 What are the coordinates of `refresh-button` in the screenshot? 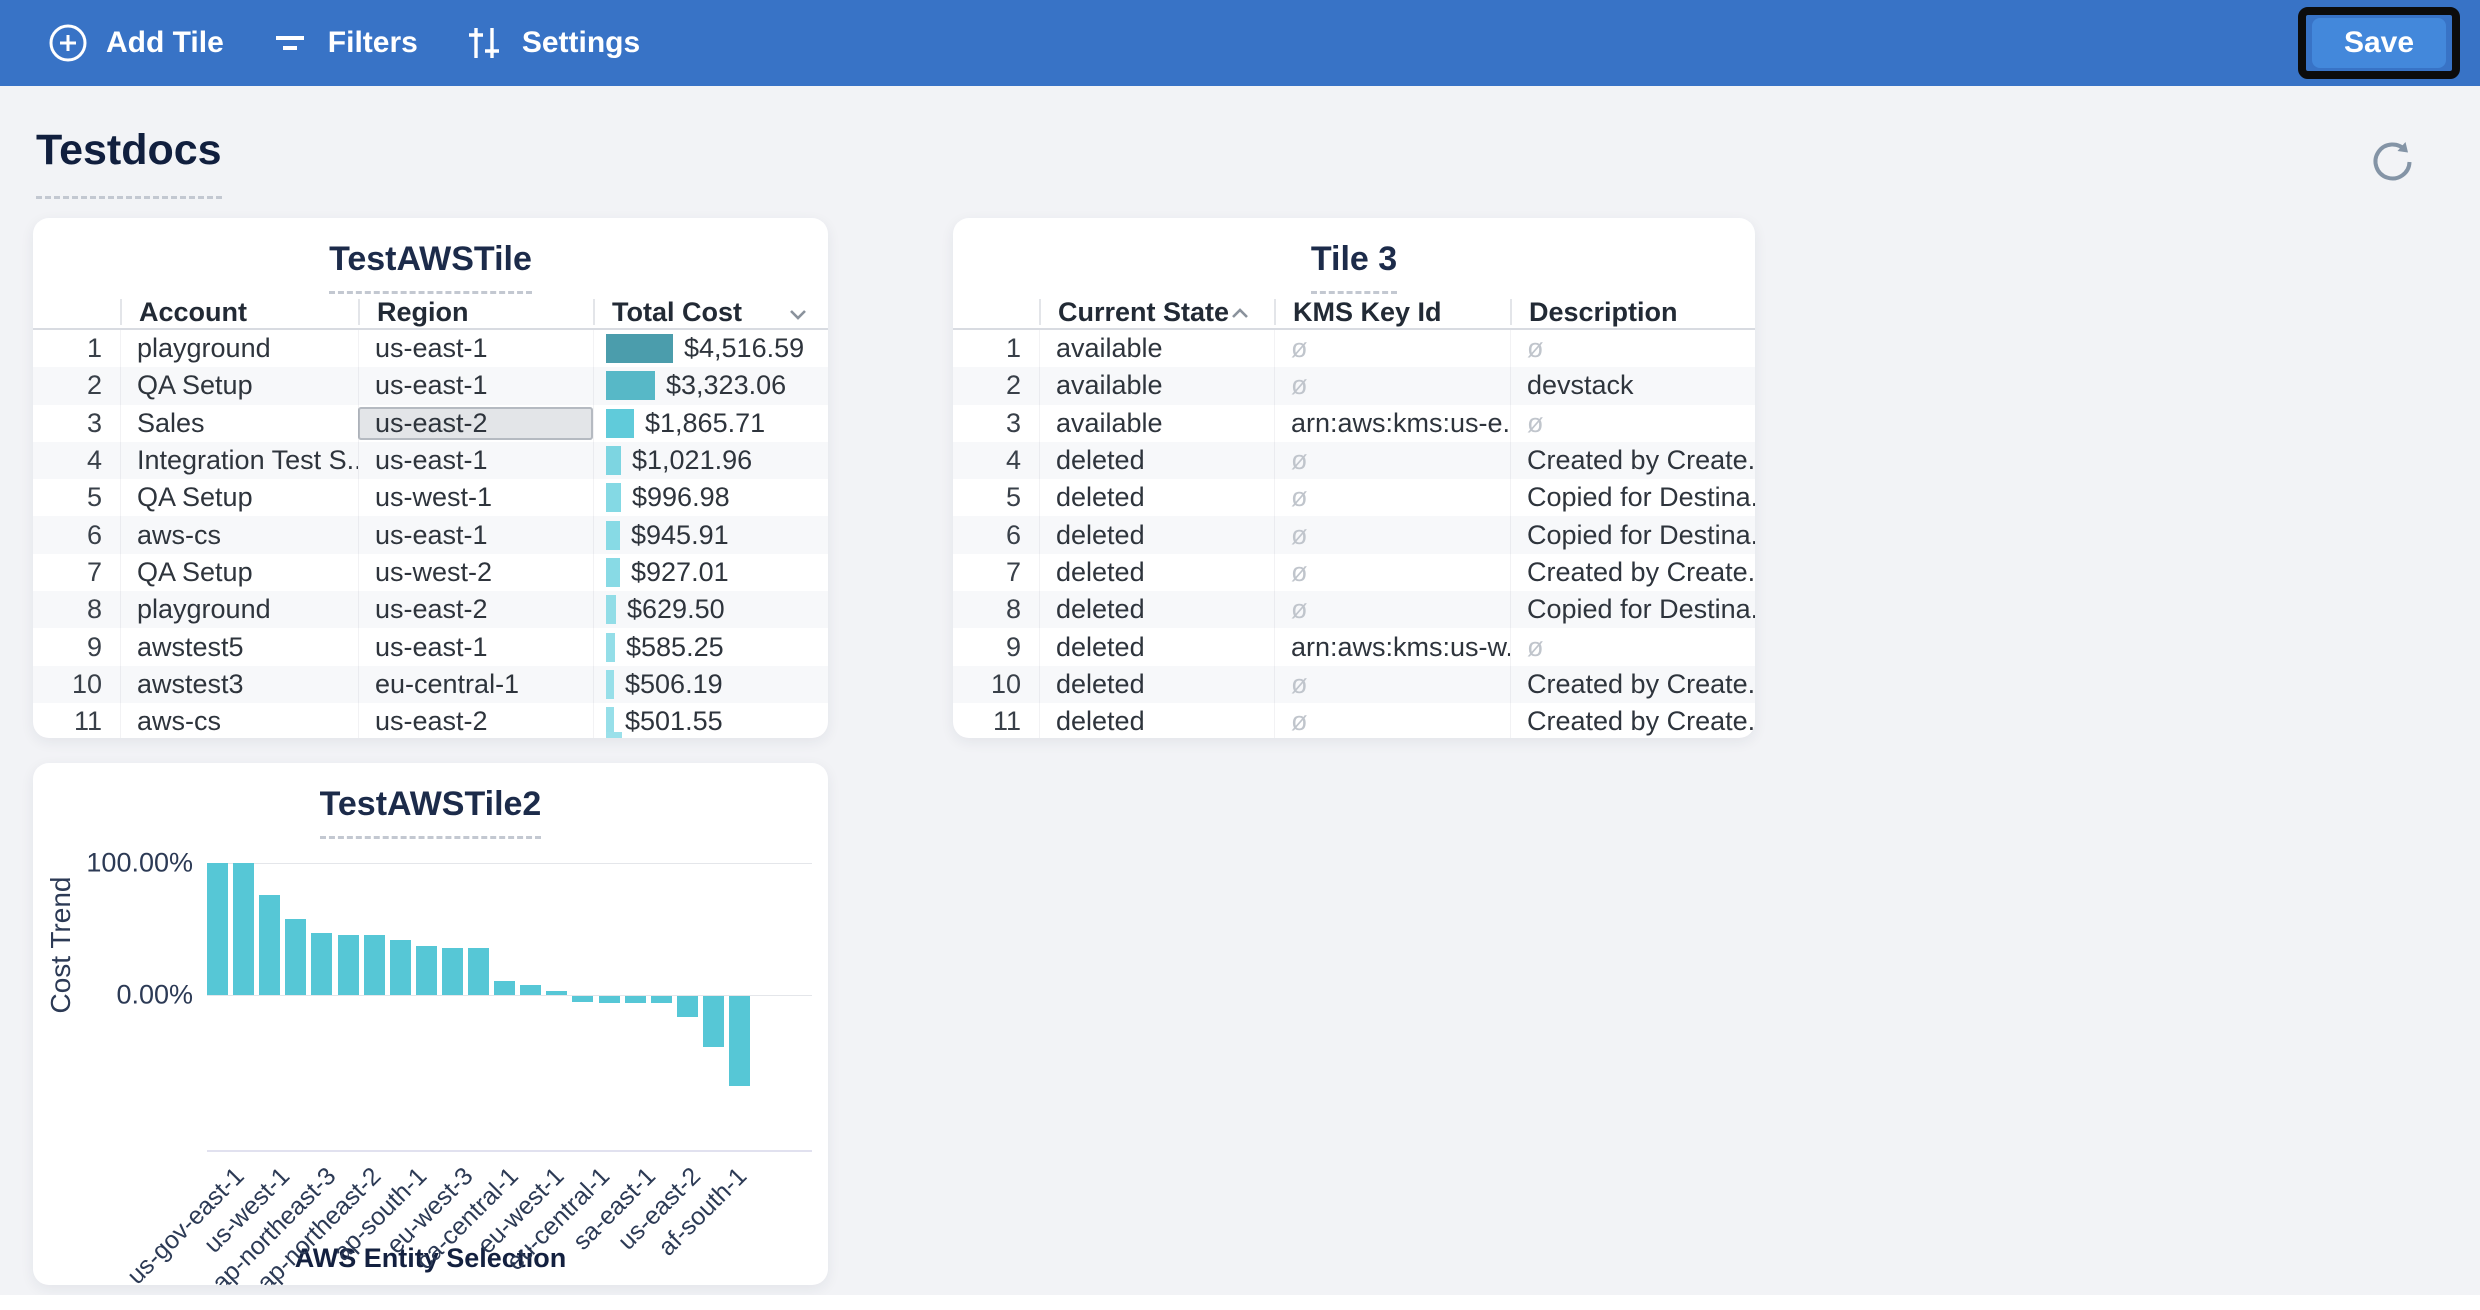 It's located at (2394, 160).